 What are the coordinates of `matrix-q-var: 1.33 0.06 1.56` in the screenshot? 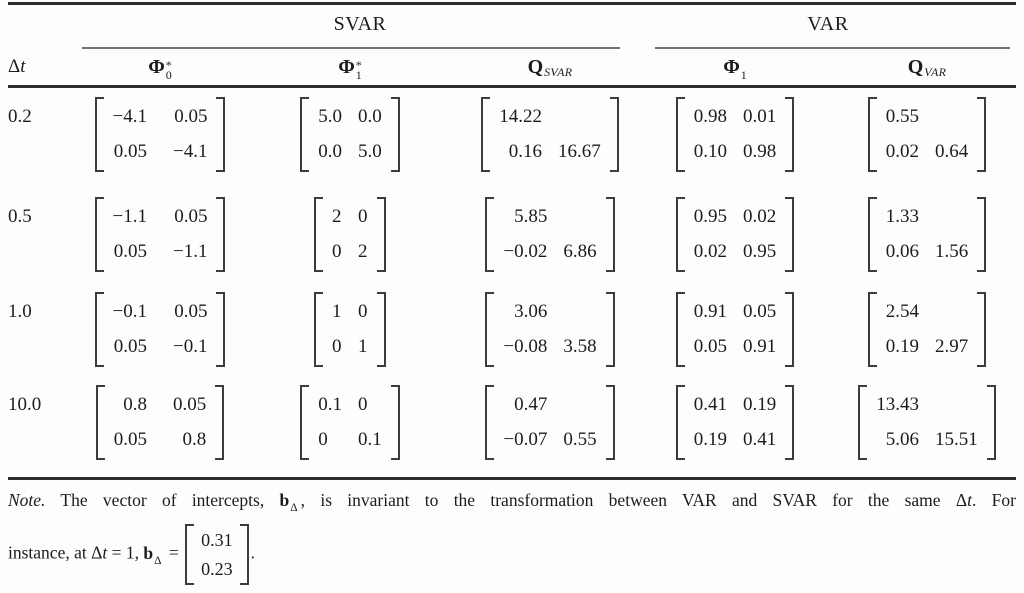 It's located at (927, 234).